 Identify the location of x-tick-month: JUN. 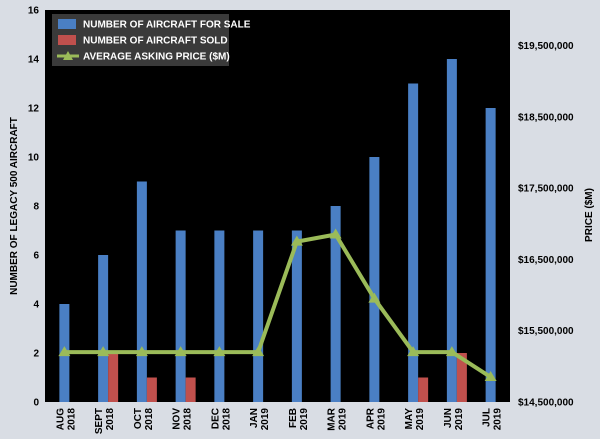
(448, 418).